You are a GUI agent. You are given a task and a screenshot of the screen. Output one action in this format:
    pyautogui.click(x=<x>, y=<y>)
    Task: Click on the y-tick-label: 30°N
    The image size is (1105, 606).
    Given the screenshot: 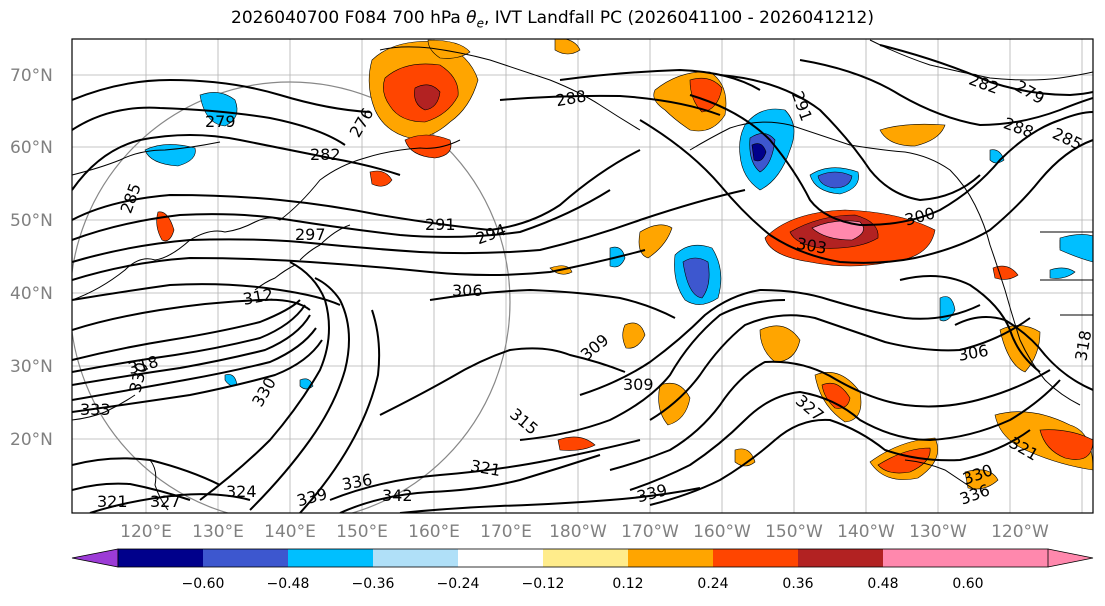 What is the action you would take?
    pyautogui.click(x=31, y=367)
    